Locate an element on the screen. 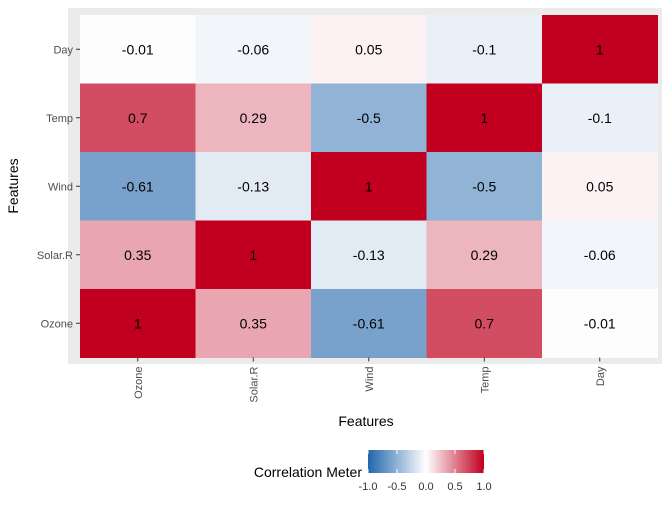  x-axis-ticks: Ozone Solar.R Wind Temp Day is located at coordinates (370, 380).